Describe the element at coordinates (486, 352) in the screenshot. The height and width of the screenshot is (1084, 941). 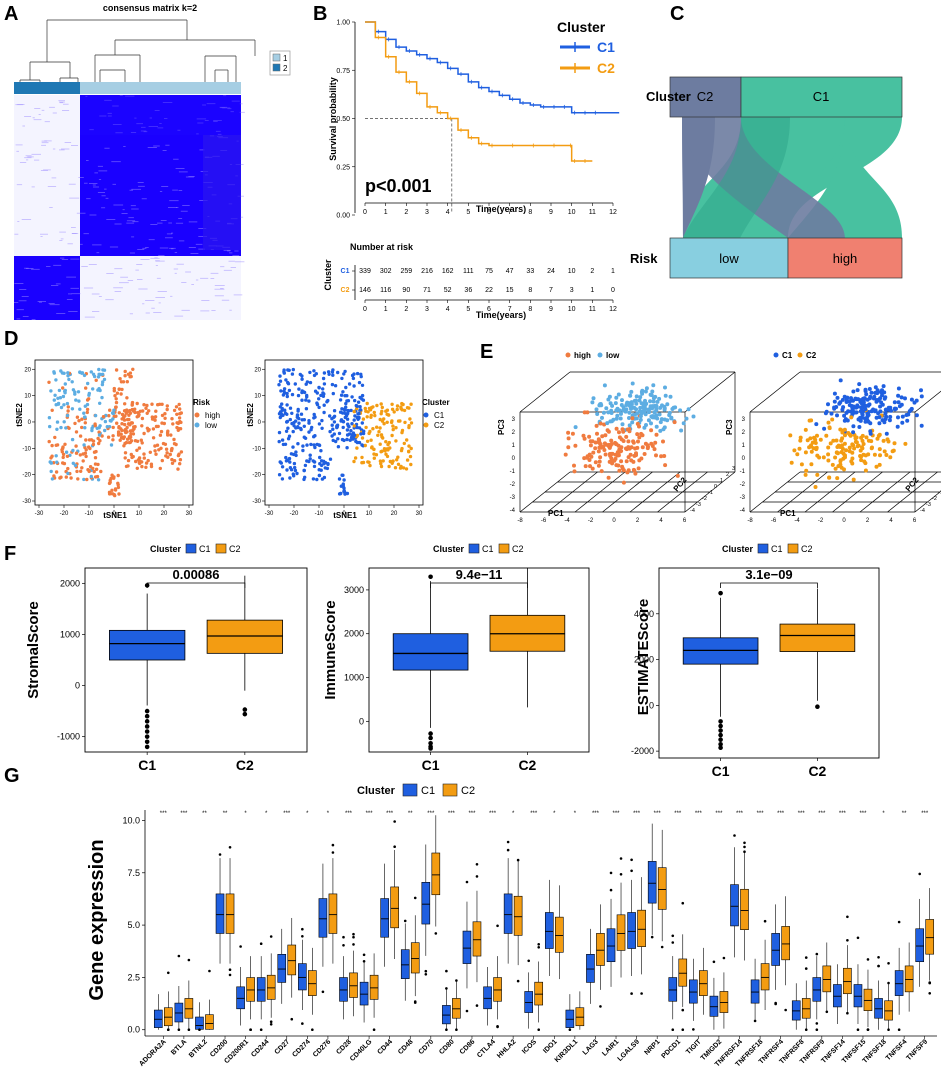
I see `panel-label-e: E` at that location.